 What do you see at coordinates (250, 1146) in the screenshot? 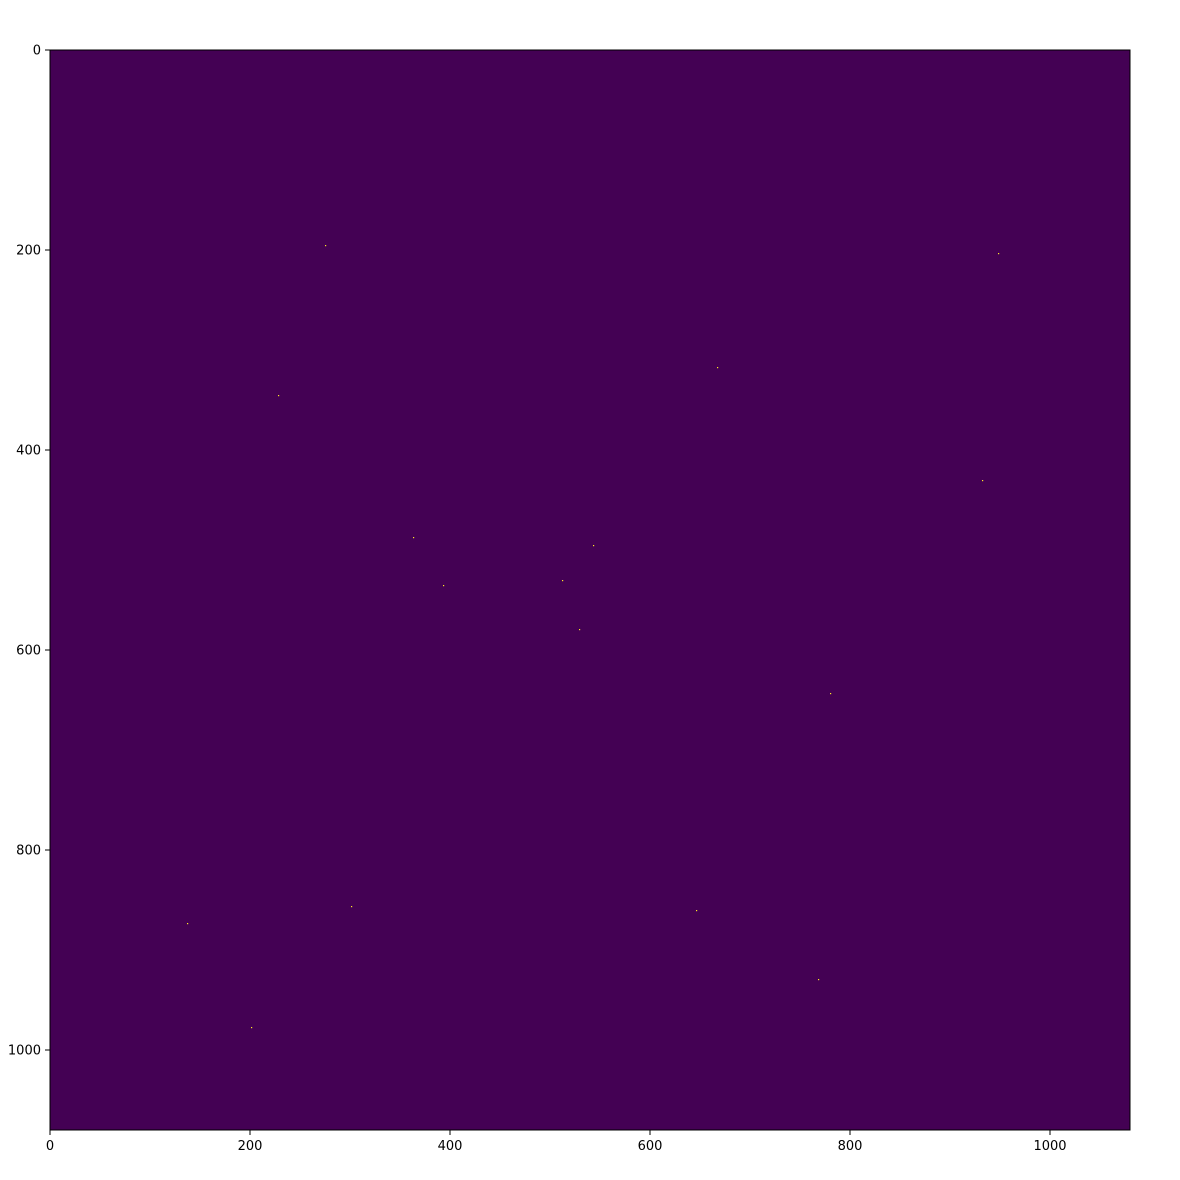
I see `x-tick-label: 200` at bounding box center [250, 1146].